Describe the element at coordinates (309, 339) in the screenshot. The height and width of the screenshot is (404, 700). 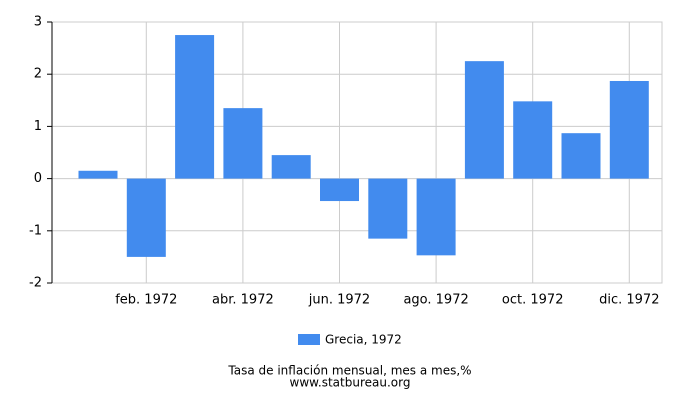
I see `legend-swatch` at that location.